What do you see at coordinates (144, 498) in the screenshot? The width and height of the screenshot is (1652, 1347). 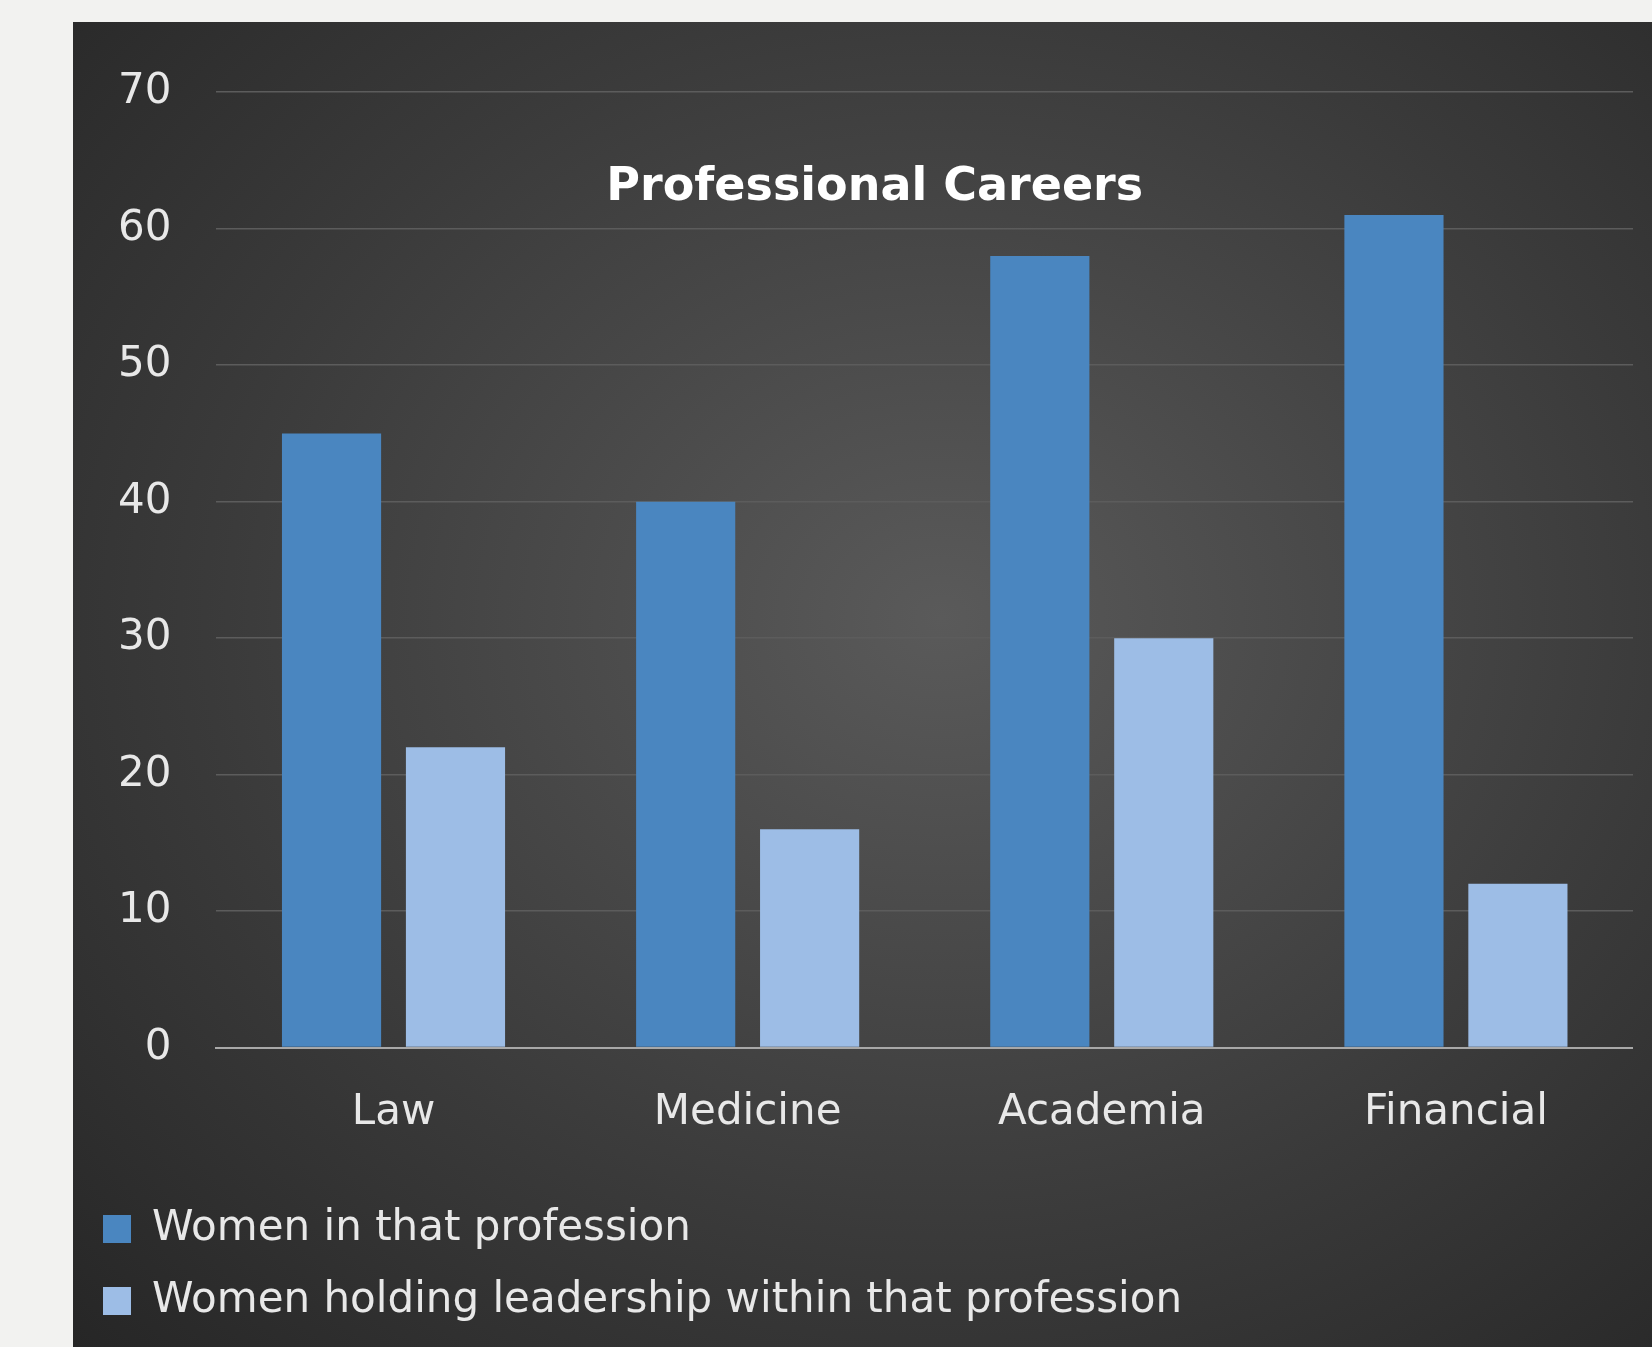 I see `y-tick-label: 40` at bounding box center [144, 498].